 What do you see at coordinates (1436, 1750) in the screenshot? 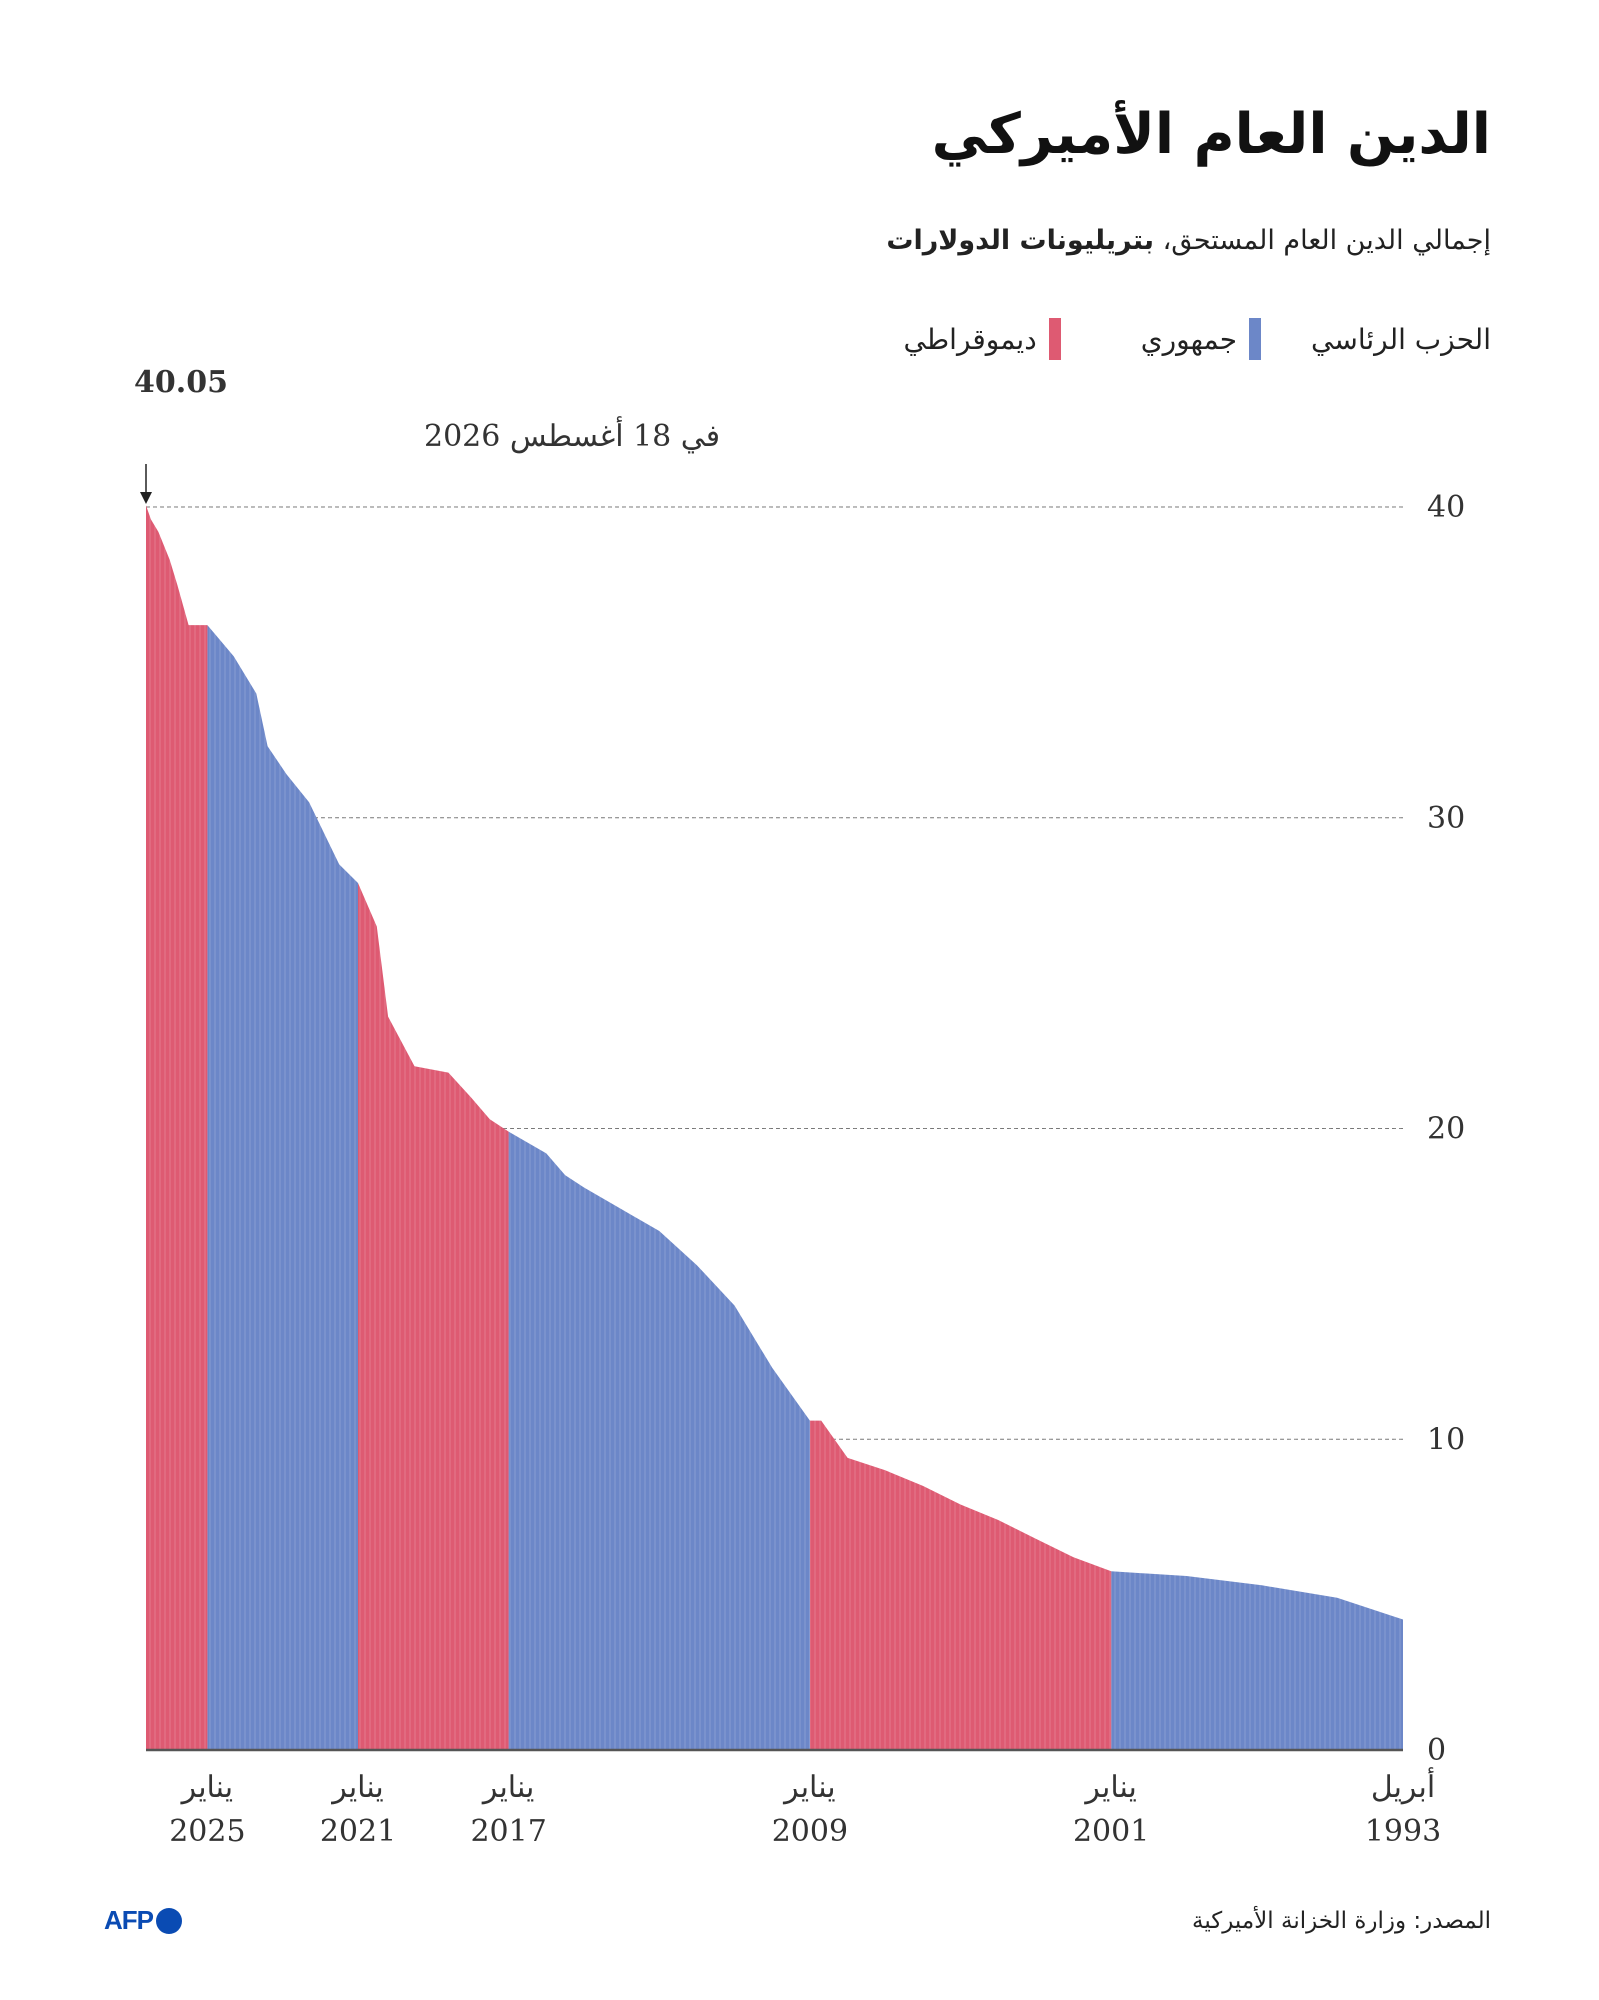
I see `y-tick-label-0: 0` at bounding box center [1436, 1750].